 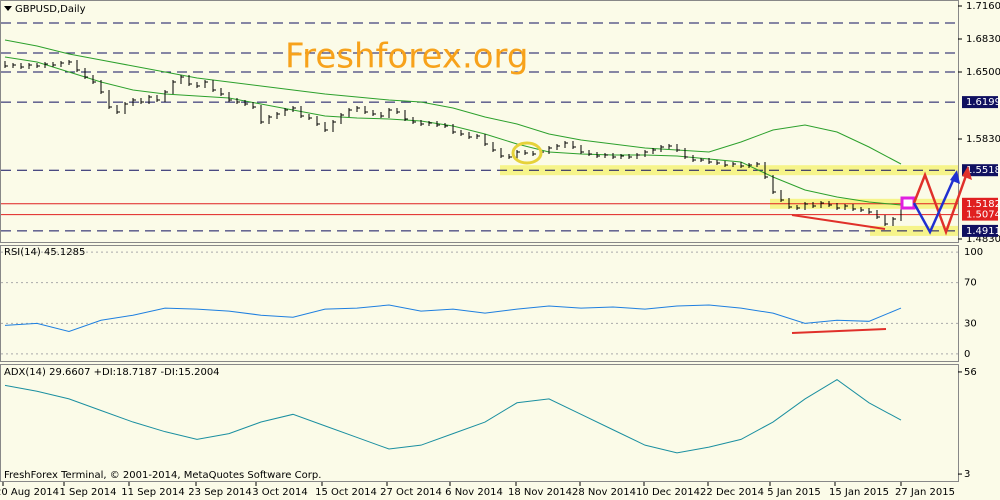 What do you see at coordinates (970, 372) in the screenshot?
I see `y-tick-label: 56` at bounding box center [970, 372].